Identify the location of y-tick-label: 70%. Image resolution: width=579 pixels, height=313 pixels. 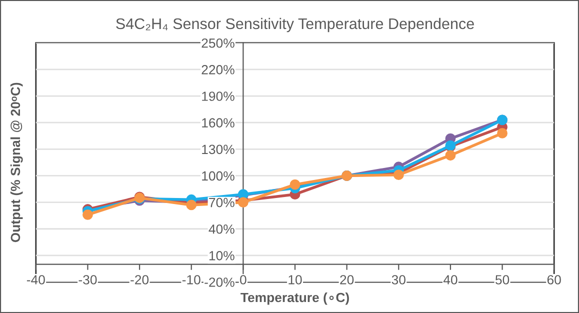
(221, 203).